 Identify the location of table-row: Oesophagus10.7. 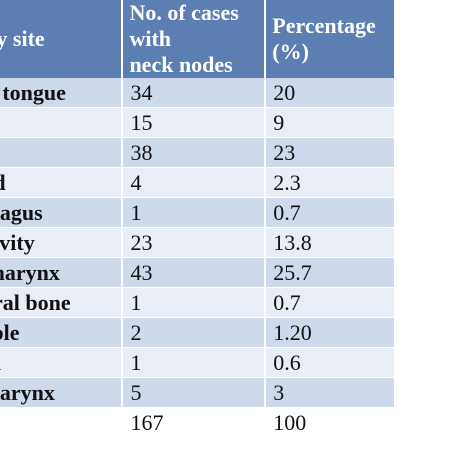
(198, 212).